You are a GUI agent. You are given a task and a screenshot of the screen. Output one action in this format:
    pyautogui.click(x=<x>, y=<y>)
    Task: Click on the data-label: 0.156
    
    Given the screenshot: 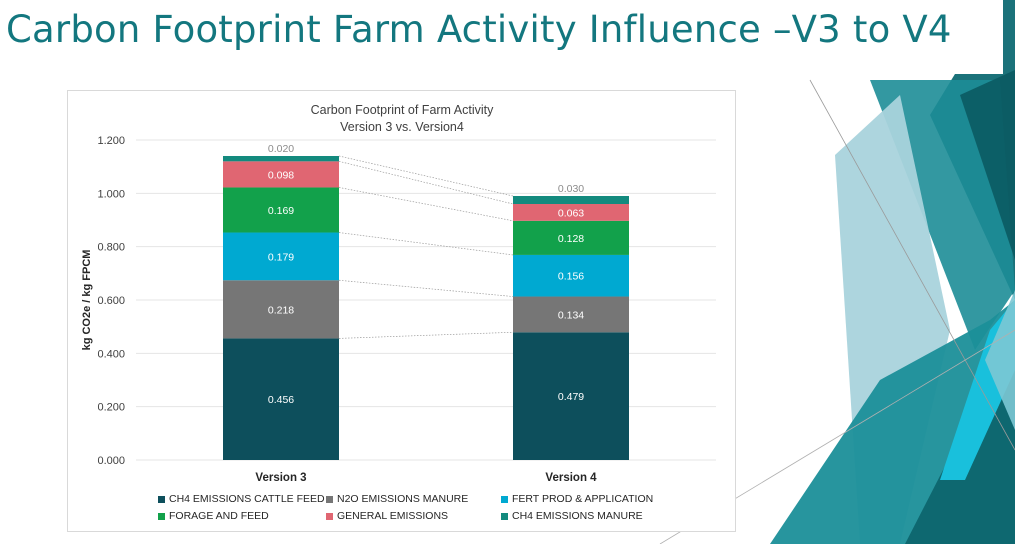 What is the action you would take?
    pyautogui.click(x=571, y=277)
    